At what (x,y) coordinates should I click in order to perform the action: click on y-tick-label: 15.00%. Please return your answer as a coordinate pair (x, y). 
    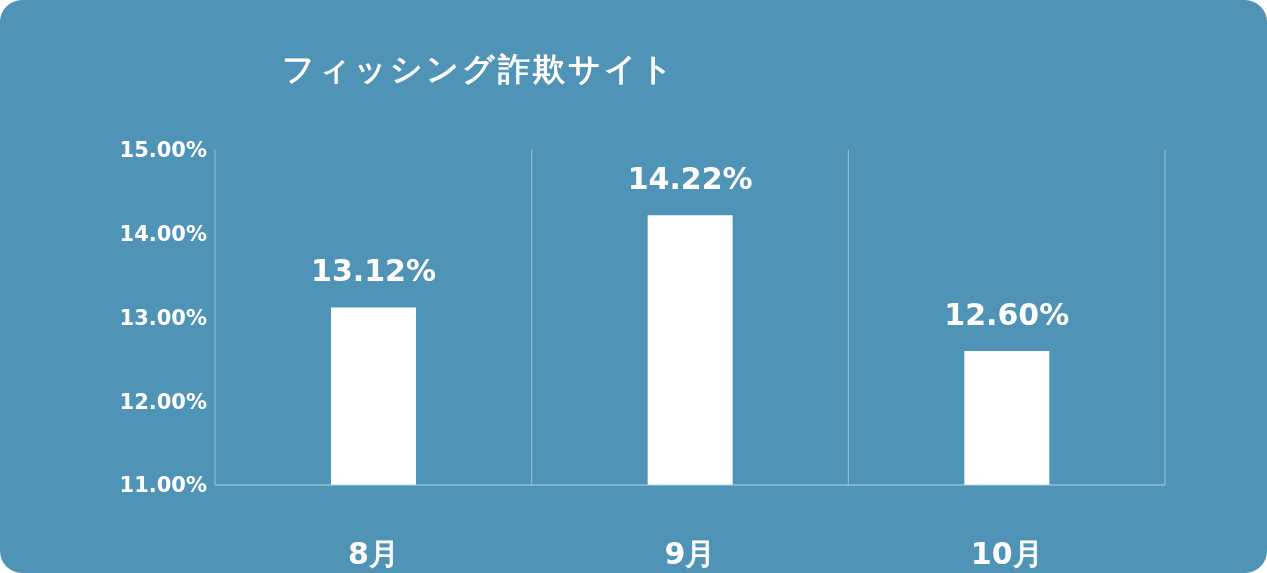
    Looking at the image, I should click on (163, 150).